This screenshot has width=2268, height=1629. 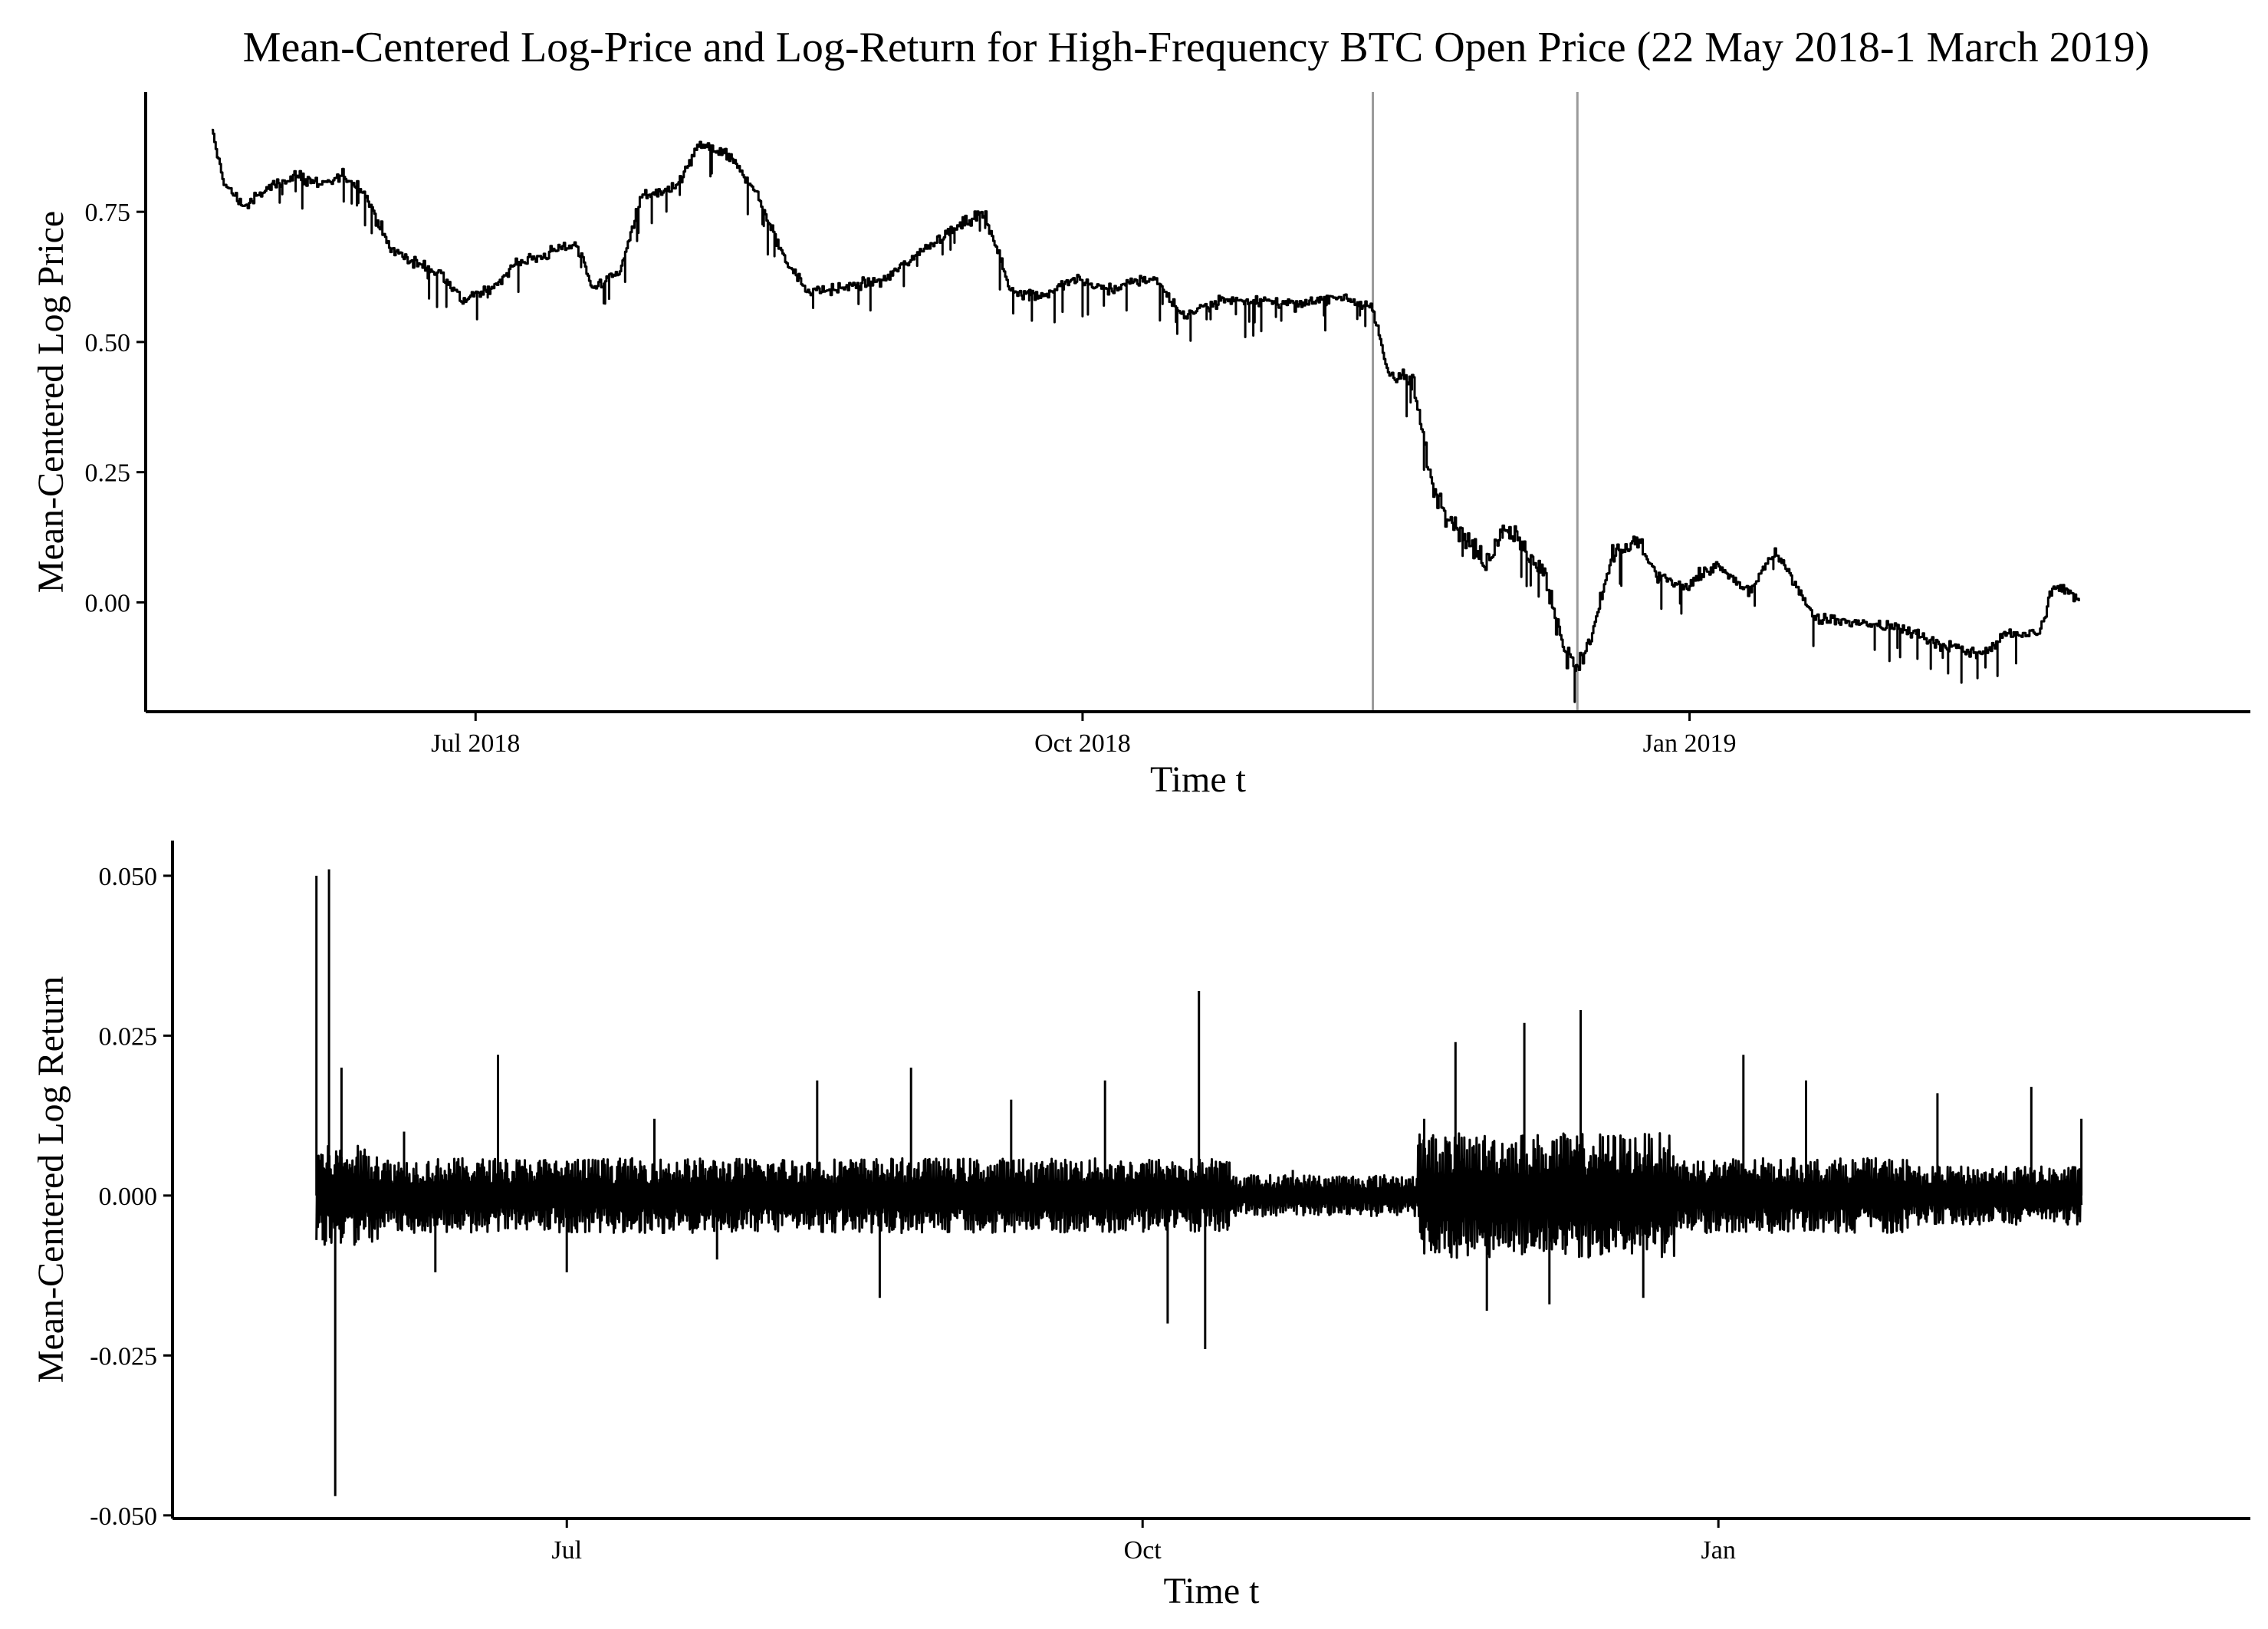 I want to click on y-tick-label: 0.50, so click(x=108, y=343).